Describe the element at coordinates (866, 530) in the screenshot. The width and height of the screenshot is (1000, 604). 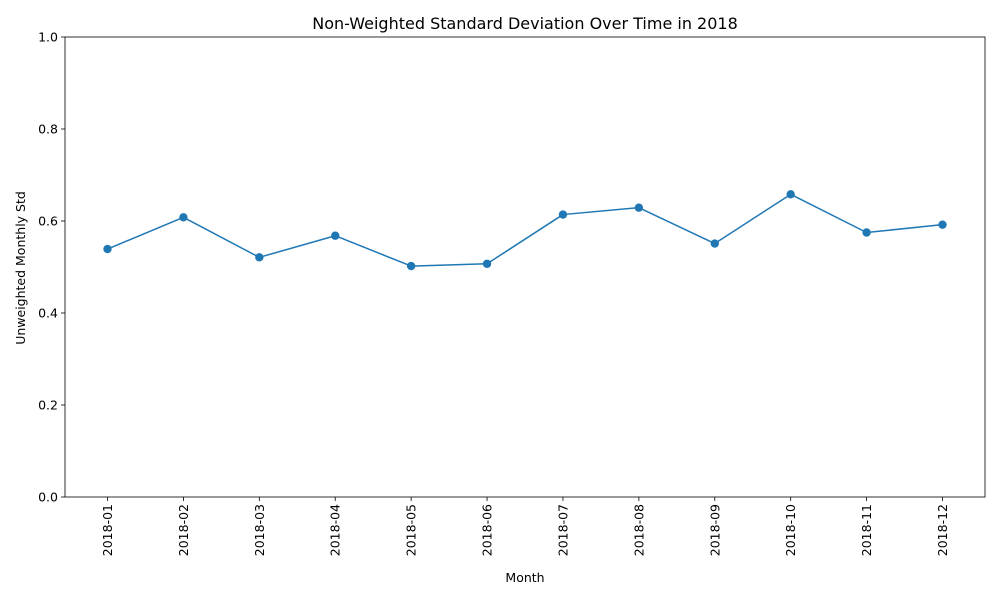
I see `x-tick-label: 2018-11` at that location.